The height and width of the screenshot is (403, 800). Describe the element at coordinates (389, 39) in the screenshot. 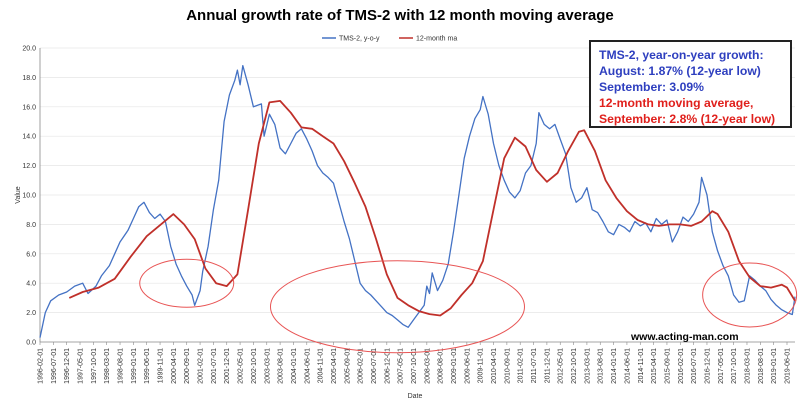

I see `legend: TMS-2, y-o-y 12-month ma` at that location.